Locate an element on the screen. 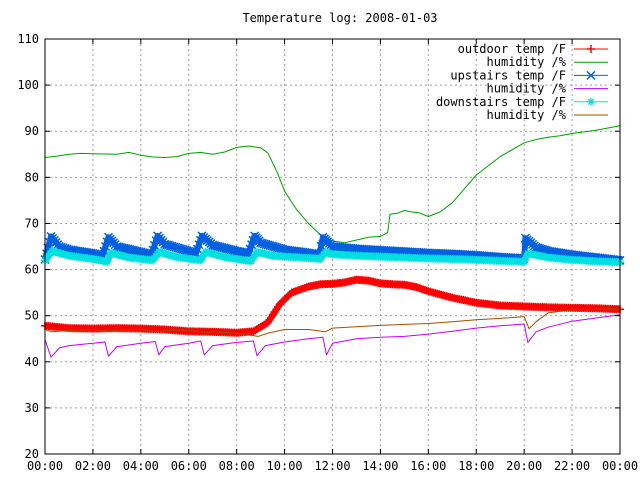 This screenshot has height=485, width=640. y-tick-label: 30 is located at coordinates (32, 408).